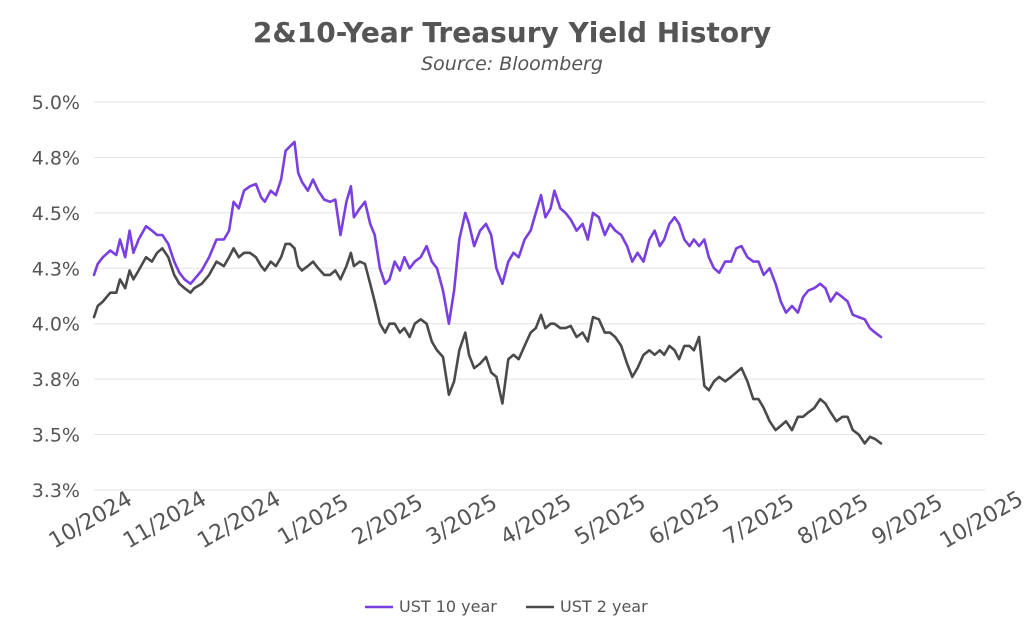  What do you see at coordinates (604, 606) in the screenshot?
I see `legend-label-ust-2-year: UST 2 year` at bounding box center [604, 606].